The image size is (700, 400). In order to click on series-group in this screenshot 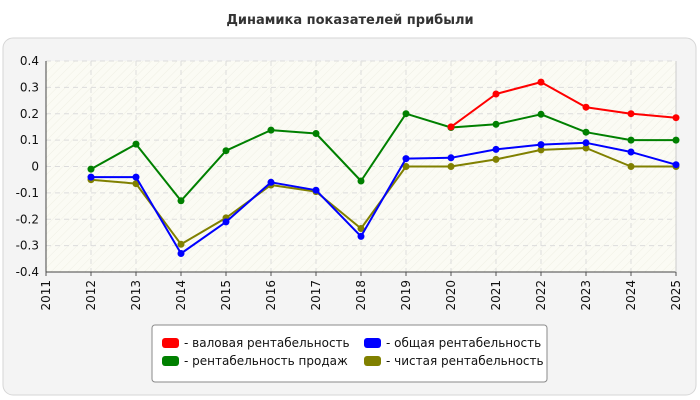, I will do `click(563, 104)`.